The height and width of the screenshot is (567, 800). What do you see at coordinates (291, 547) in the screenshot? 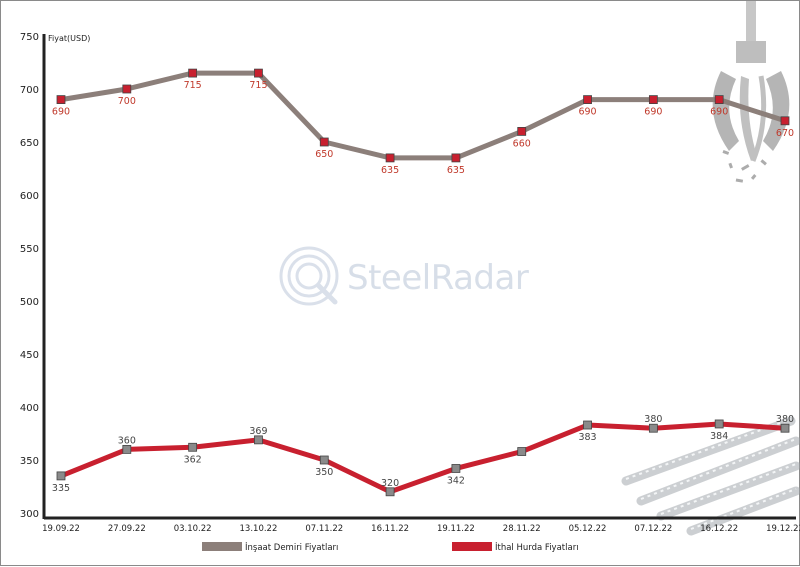
I see `legend-label-insaat-demiri: İnşaat Demiri Fiyatları` at bounding box center [291, 547].